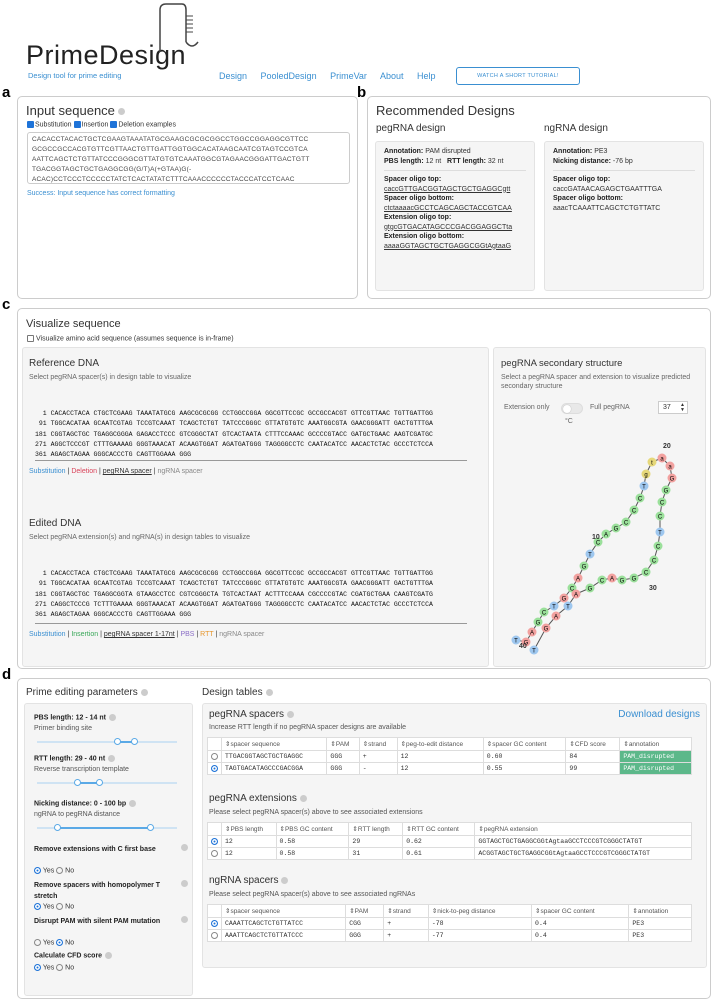 The image size is (712, 999). Describe the element at coordinates (53, 125) in the screenshot. I see `substitution-label: Substitution` at that location.